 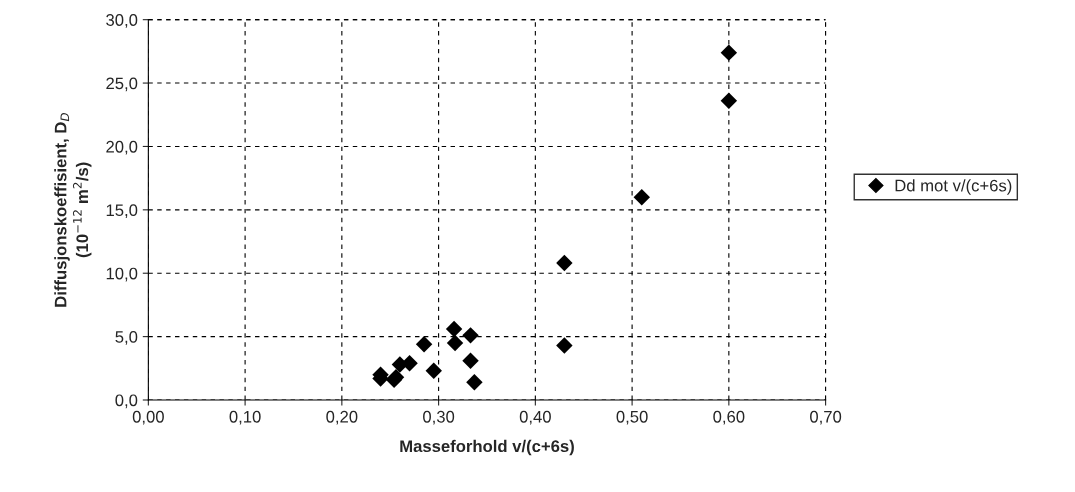 What do you see at coordinates (729, 417) in the screenshot?
I see `x-tick-label: 0,60` at bounding box center [729, 417].